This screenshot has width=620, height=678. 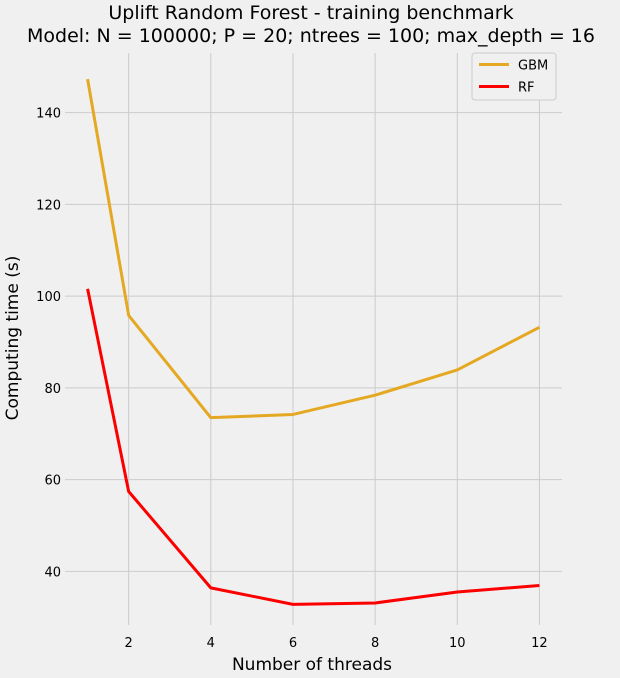 What do you see at coordinates (48, 205) in the screenshot?
I see `y-tick-label: 120` at bounding box center [48, 205].